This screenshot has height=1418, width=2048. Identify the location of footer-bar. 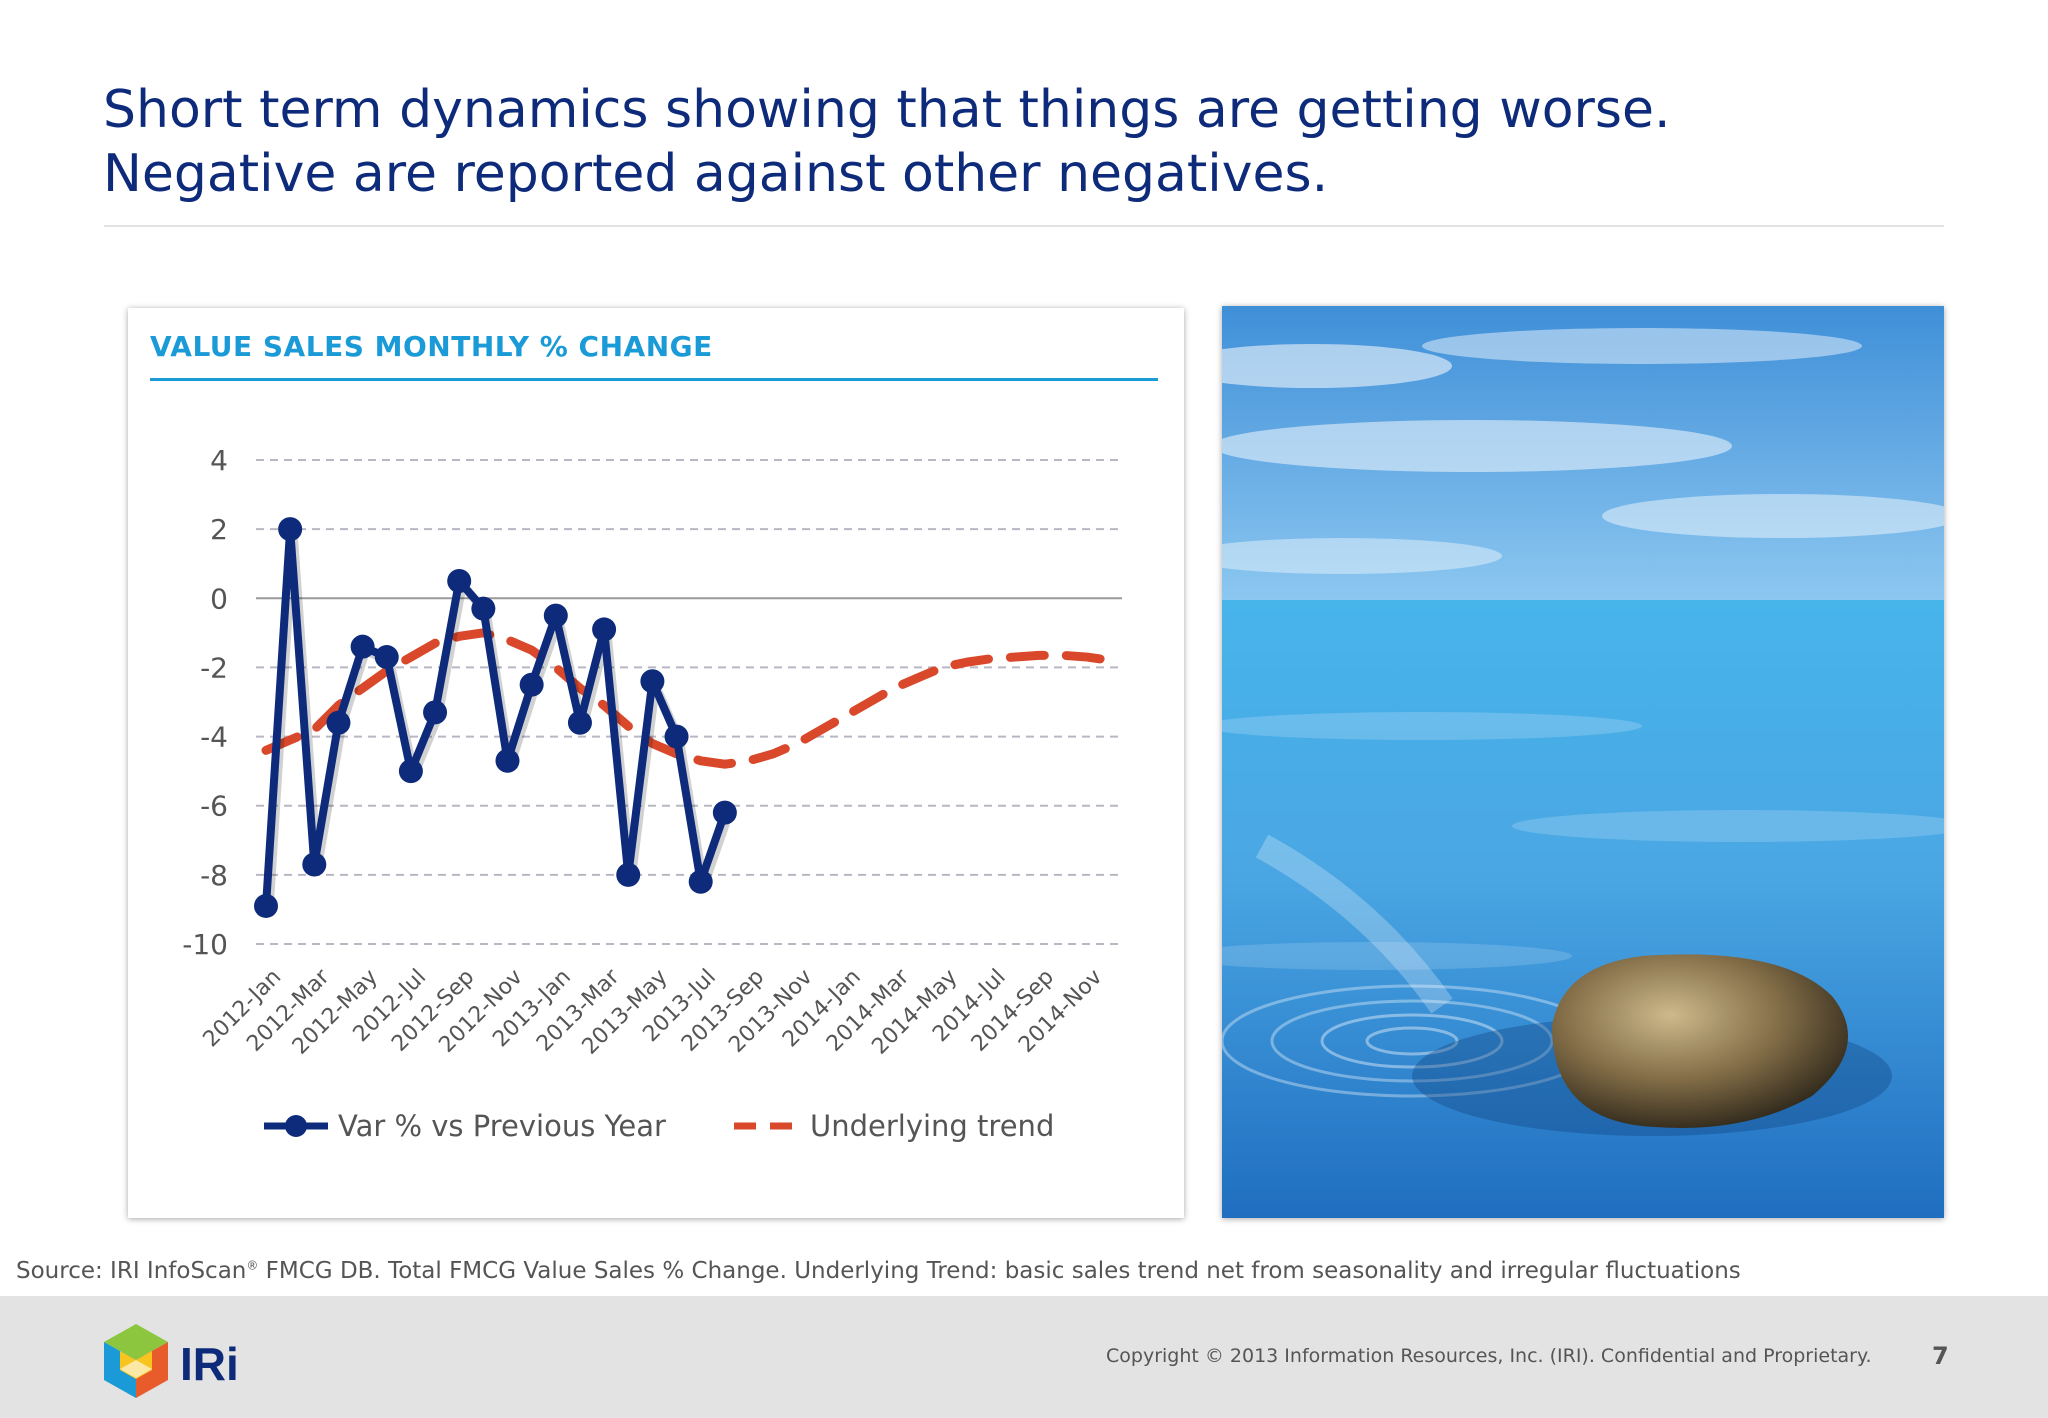
(1024, 1357).